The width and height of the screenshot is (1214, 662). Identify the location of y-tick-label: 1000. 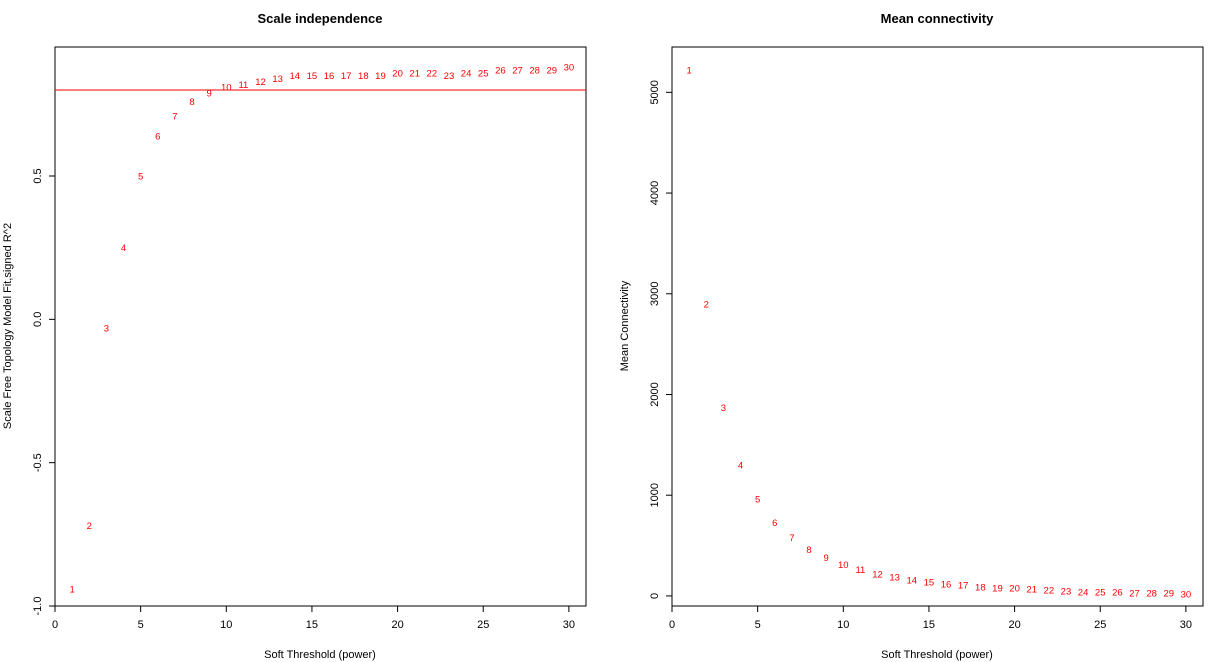
(655, 495).